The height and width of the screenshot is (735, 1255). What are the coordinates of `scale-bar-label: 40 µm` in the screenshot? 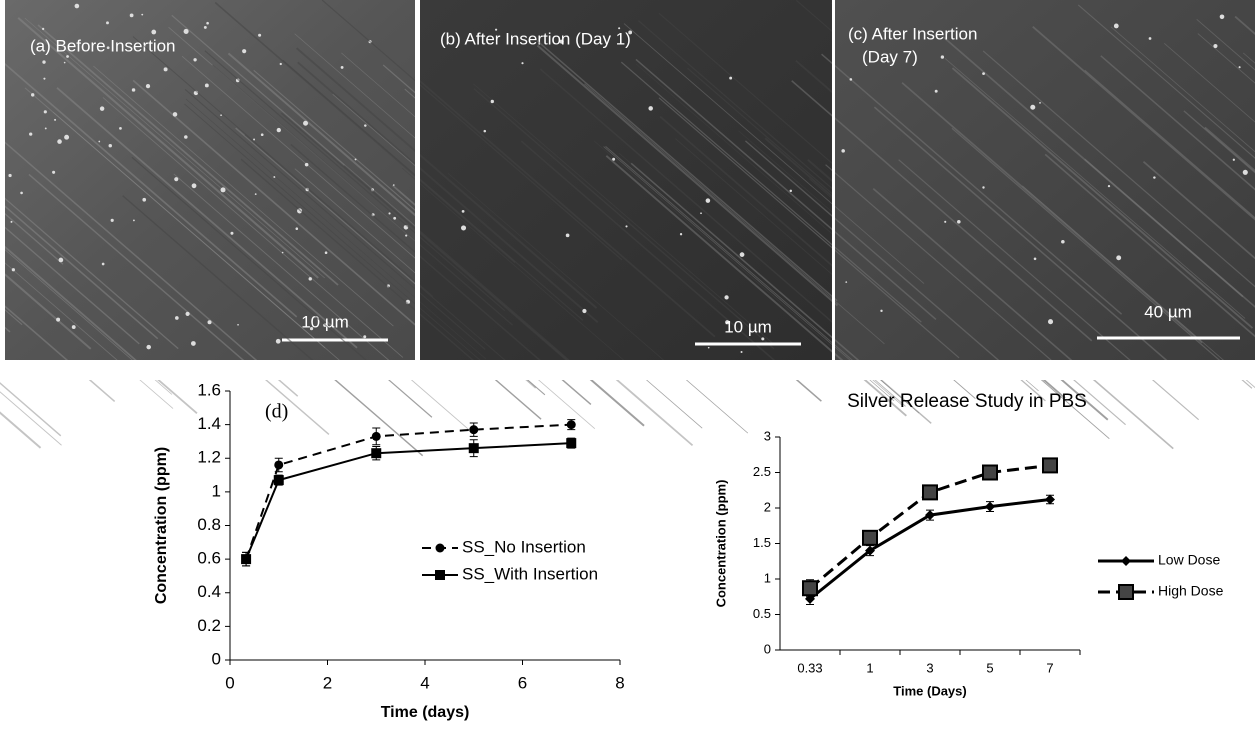 It's located at (1168, 311).